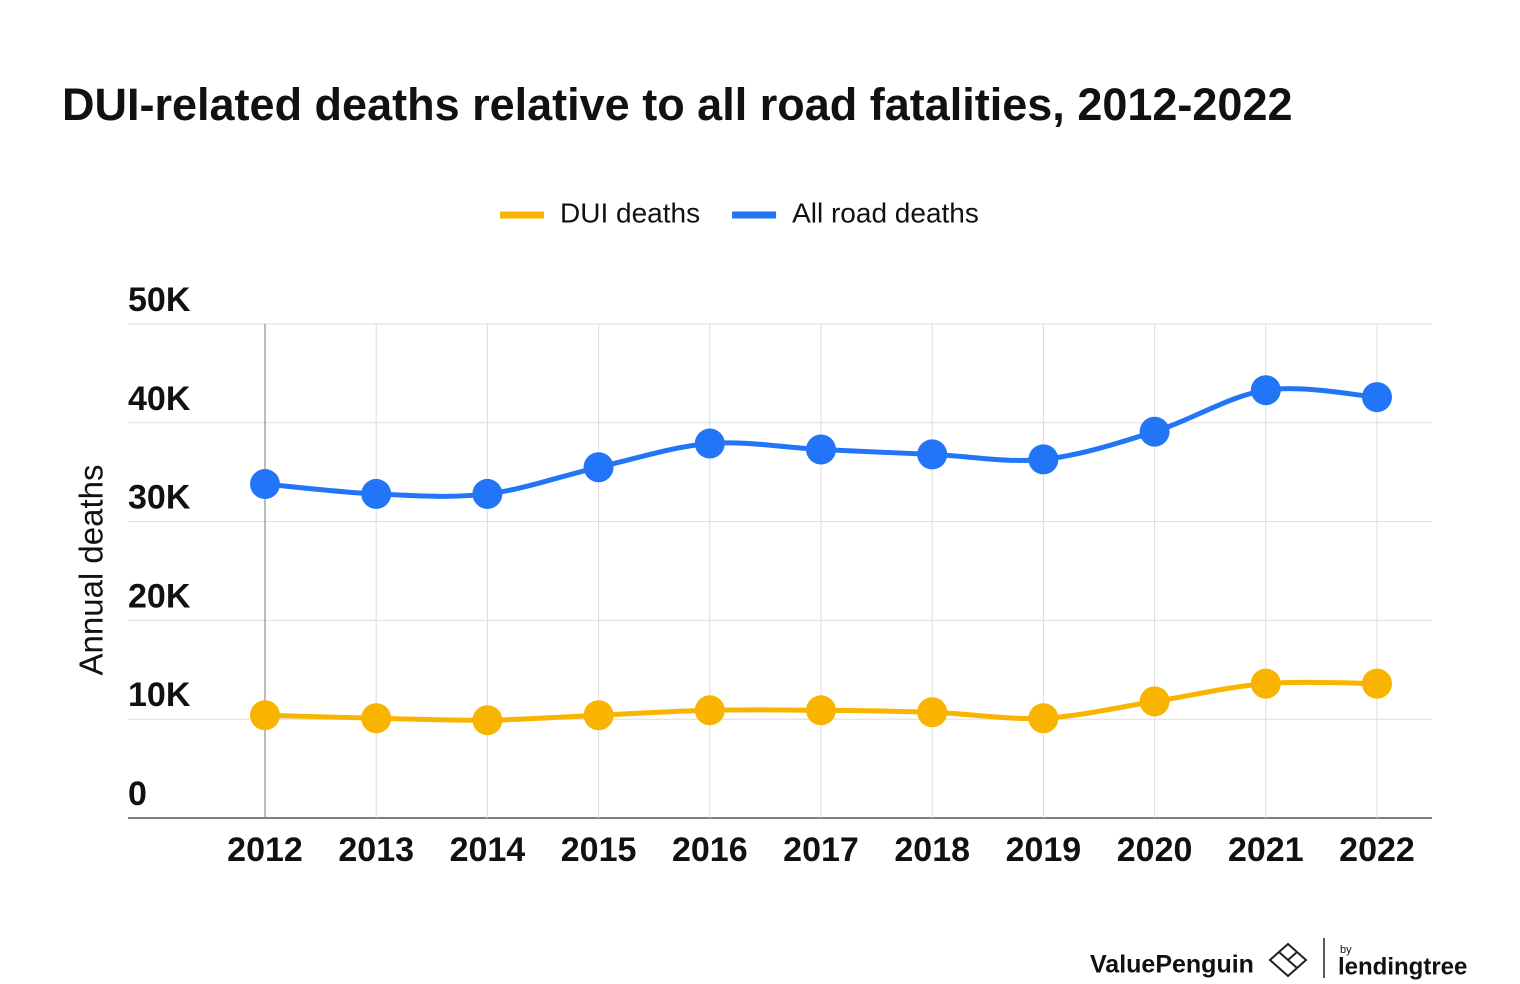 The image size is (1520, 984). I want to click on y-tick-label: 30K, so click(159, 498).